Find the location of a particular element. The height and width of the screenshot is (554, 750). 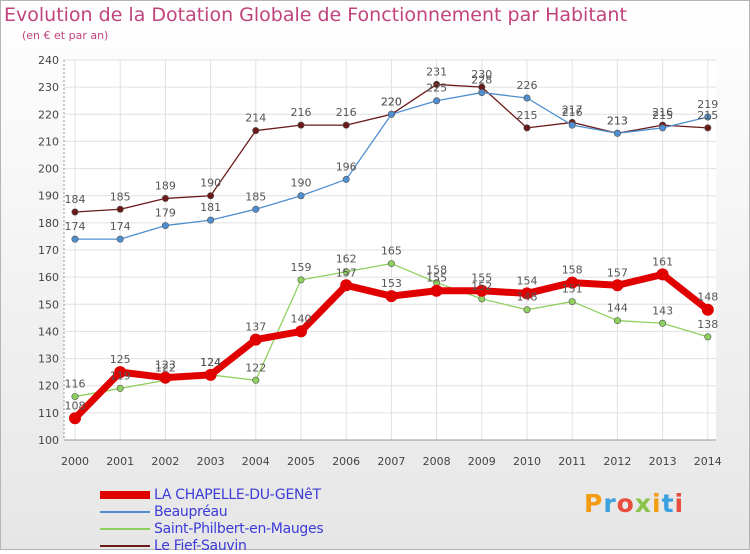

proxiti-logo: Proxiti is located at coordinates (634, 503).